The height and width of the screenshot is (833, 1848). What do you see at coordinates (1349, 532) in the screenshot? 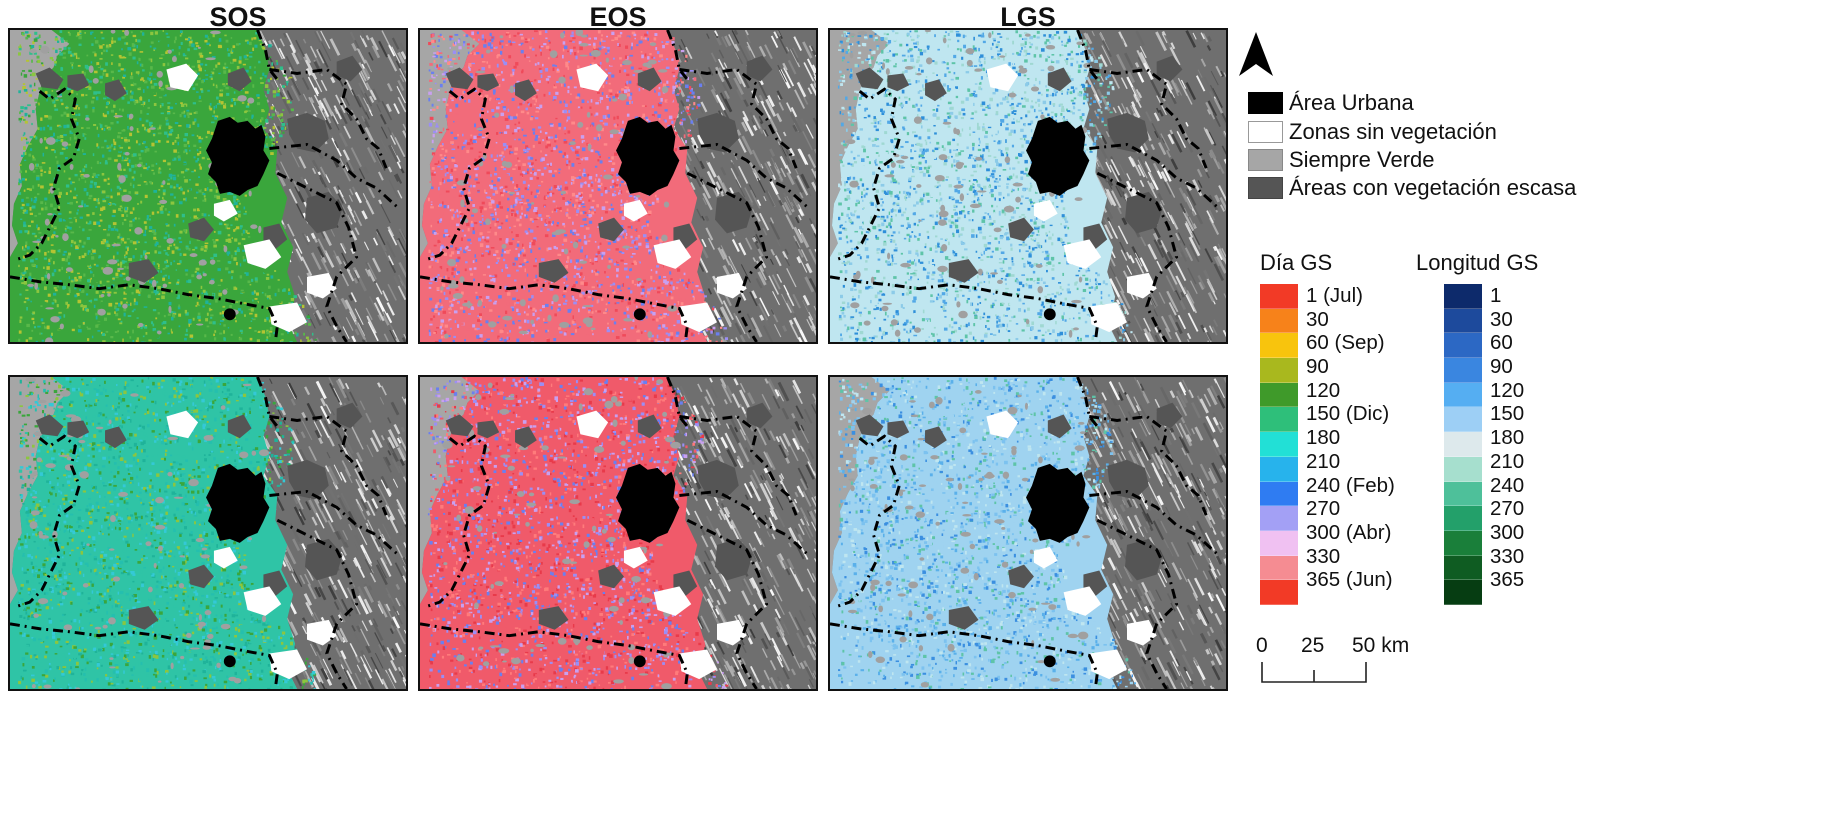
I see `dia-gs-label-10: 300 (Abr)` at bounding box center [1349, 532].